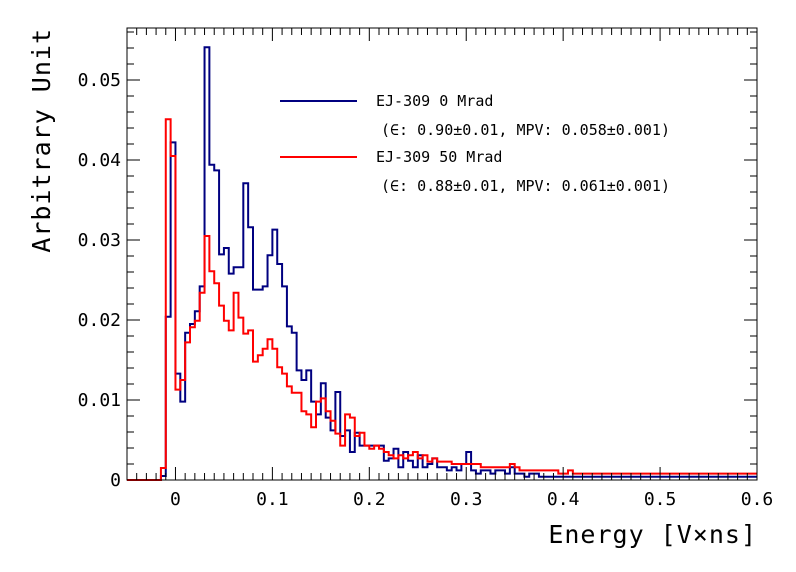 Image resolution: width=796 pixels, height=572 pixels. I want to click on y-tick-label: 0.03, so click(99, 240).